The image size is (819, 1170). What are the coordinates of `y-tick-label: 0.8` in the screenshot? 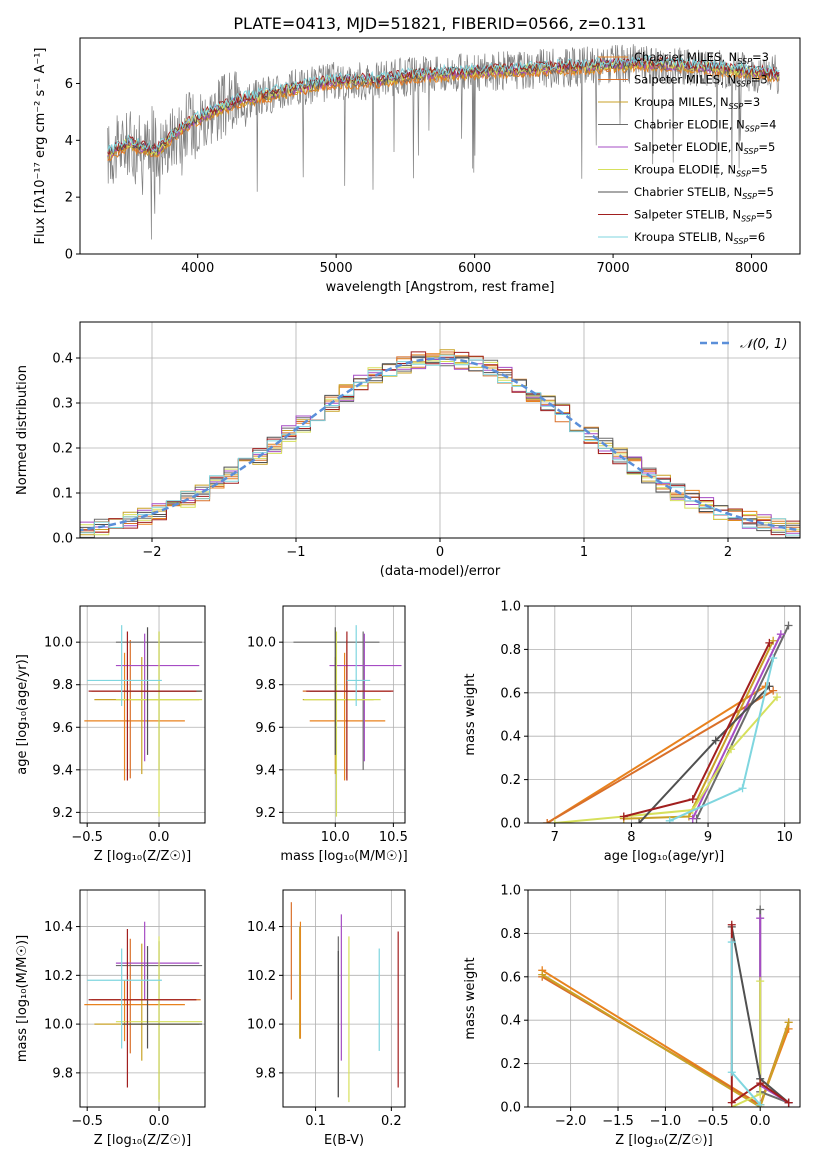 It's located at (510, 934).